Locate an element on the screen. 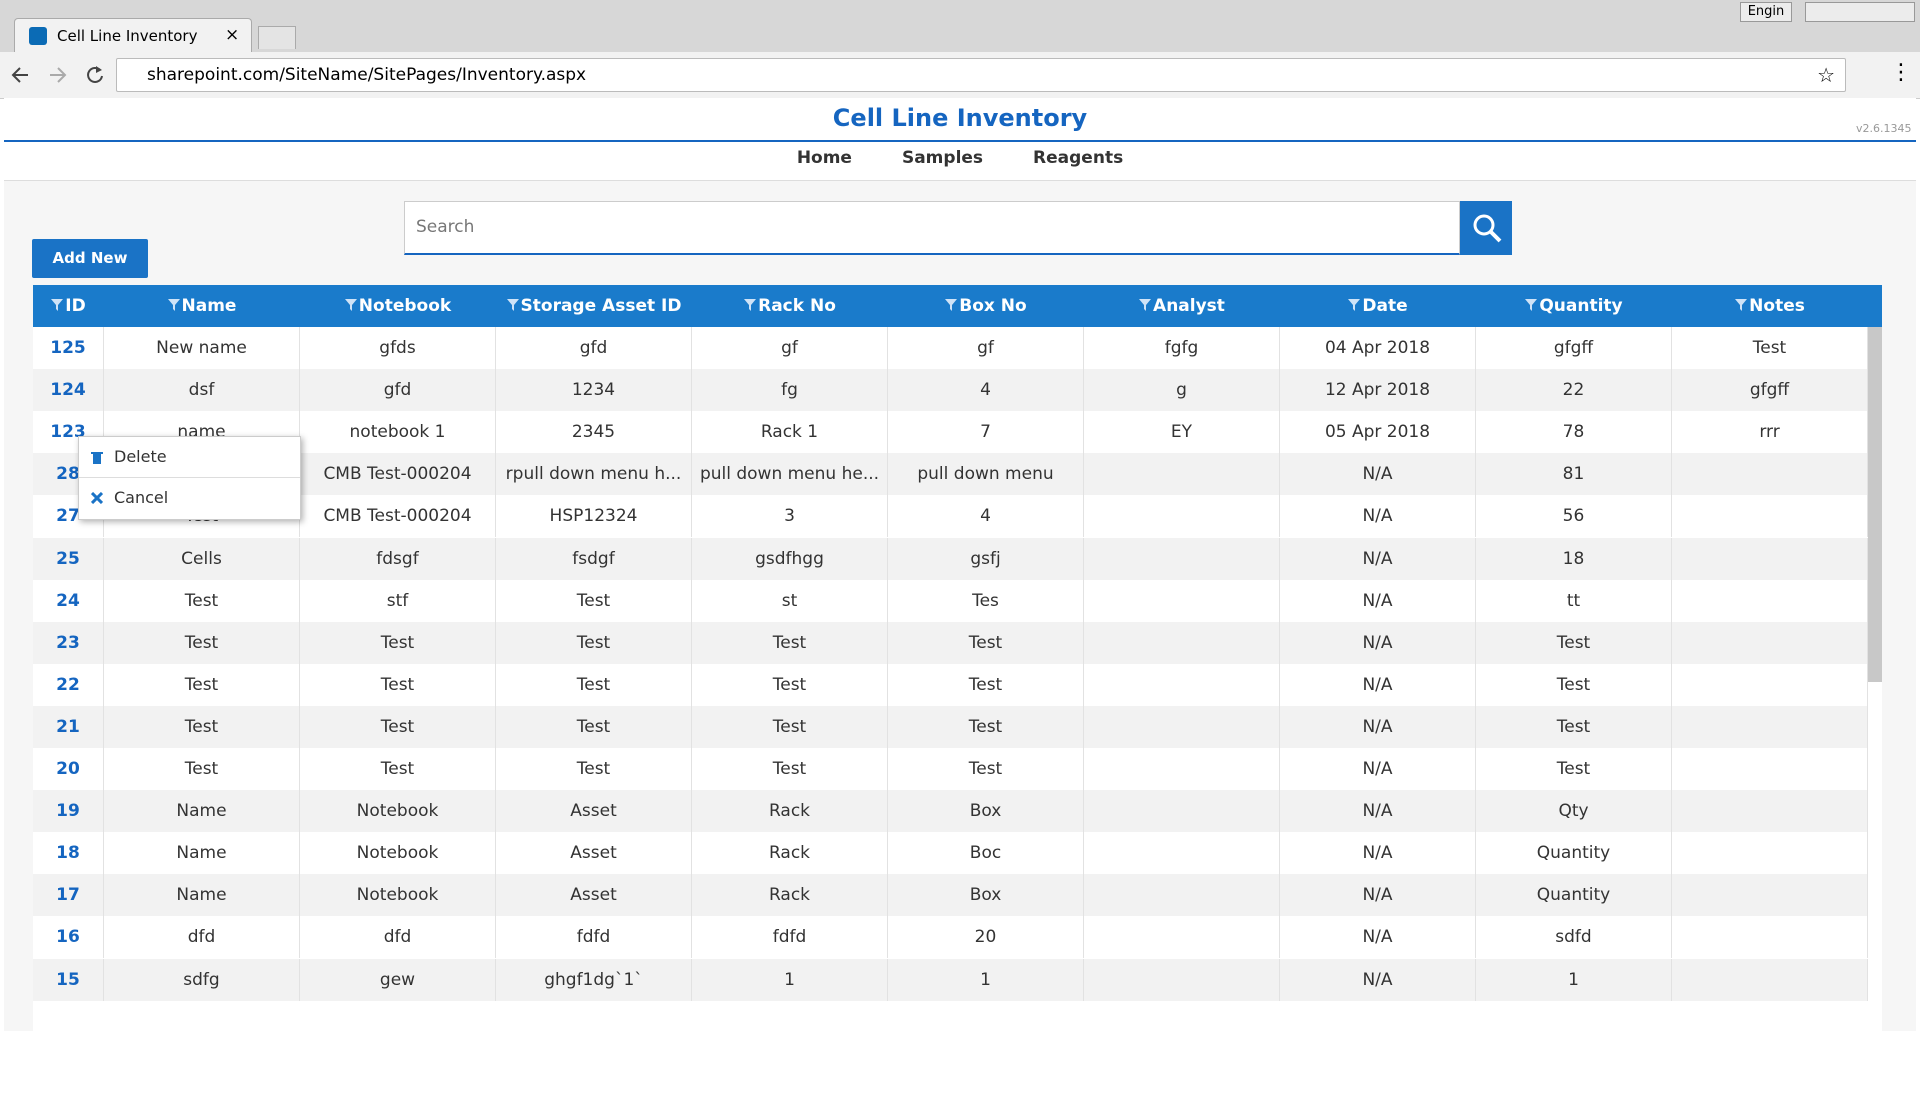 This screenshot has height=1111, width=1920. table-row: 16 dfd dfd fdfd fdfd 20 N/A sdfd is located at coordinates (950, 937).